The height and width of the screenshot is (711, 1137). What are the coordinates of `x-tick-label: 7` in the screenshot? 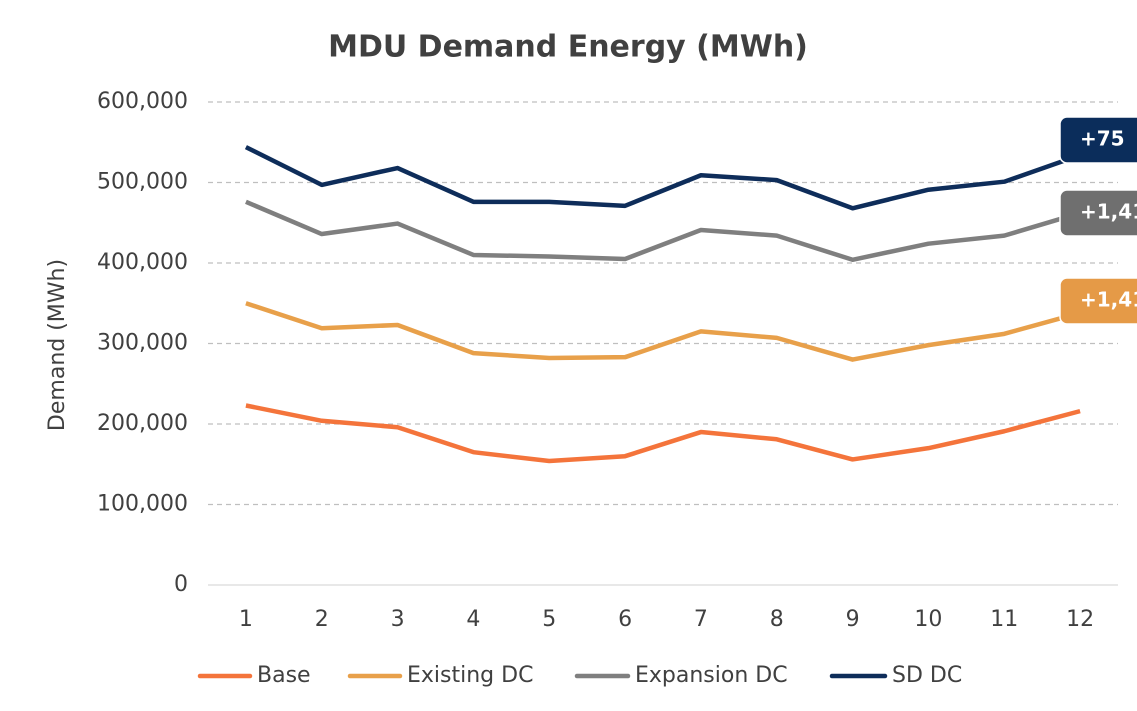 It's located at (701, 619).